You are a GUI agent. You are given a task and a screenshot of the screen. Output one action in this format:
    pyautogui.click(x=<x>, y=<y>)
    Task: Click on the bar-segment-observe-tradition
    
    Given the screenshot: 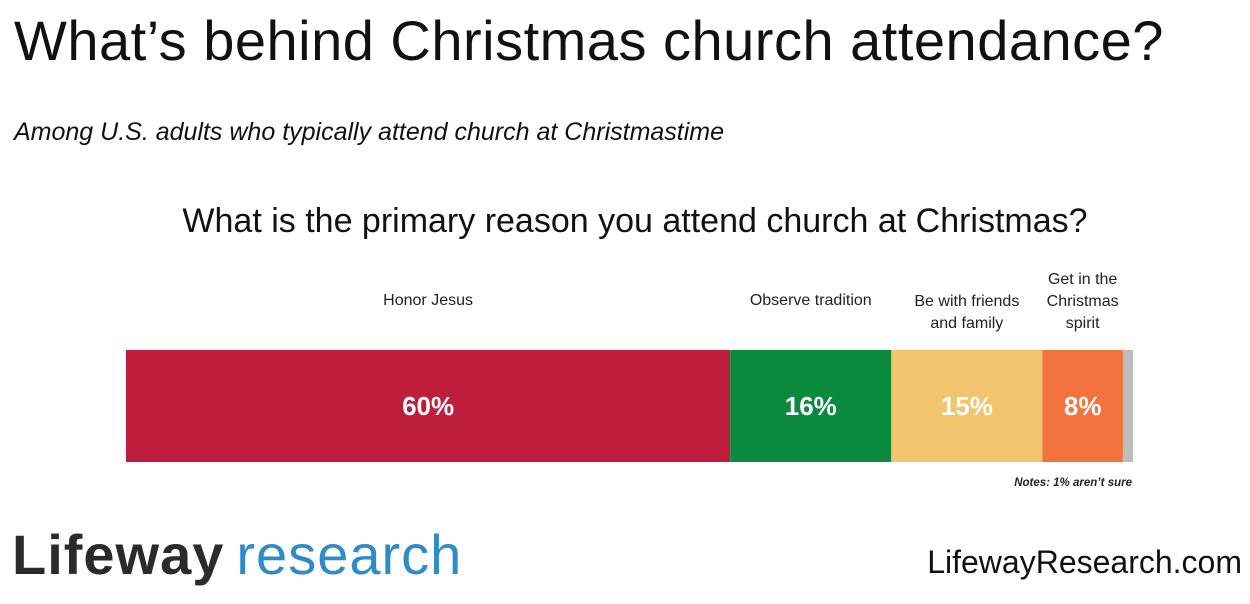 What is the action you would take?
    pyautogui.click(x=811, y=406)
    